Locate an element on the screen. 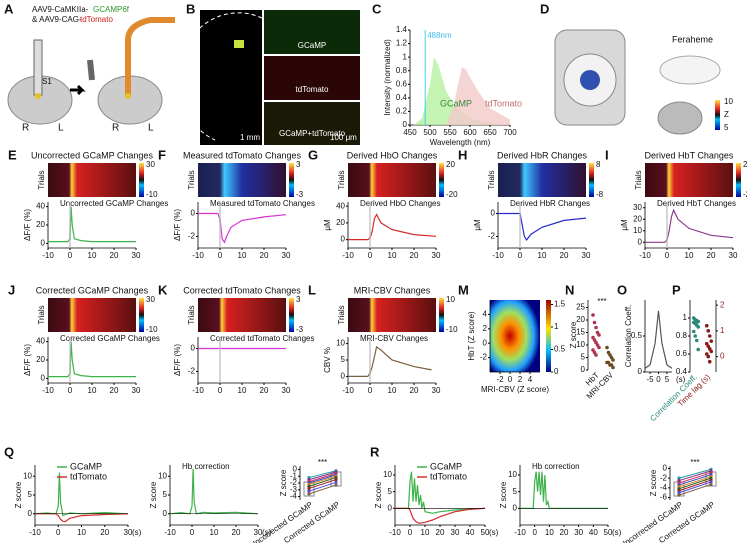 The width and height of the screenshot is (747, 548). plot-title: Uncorrected GCaMP Changes is located at coordinates (114, 203).